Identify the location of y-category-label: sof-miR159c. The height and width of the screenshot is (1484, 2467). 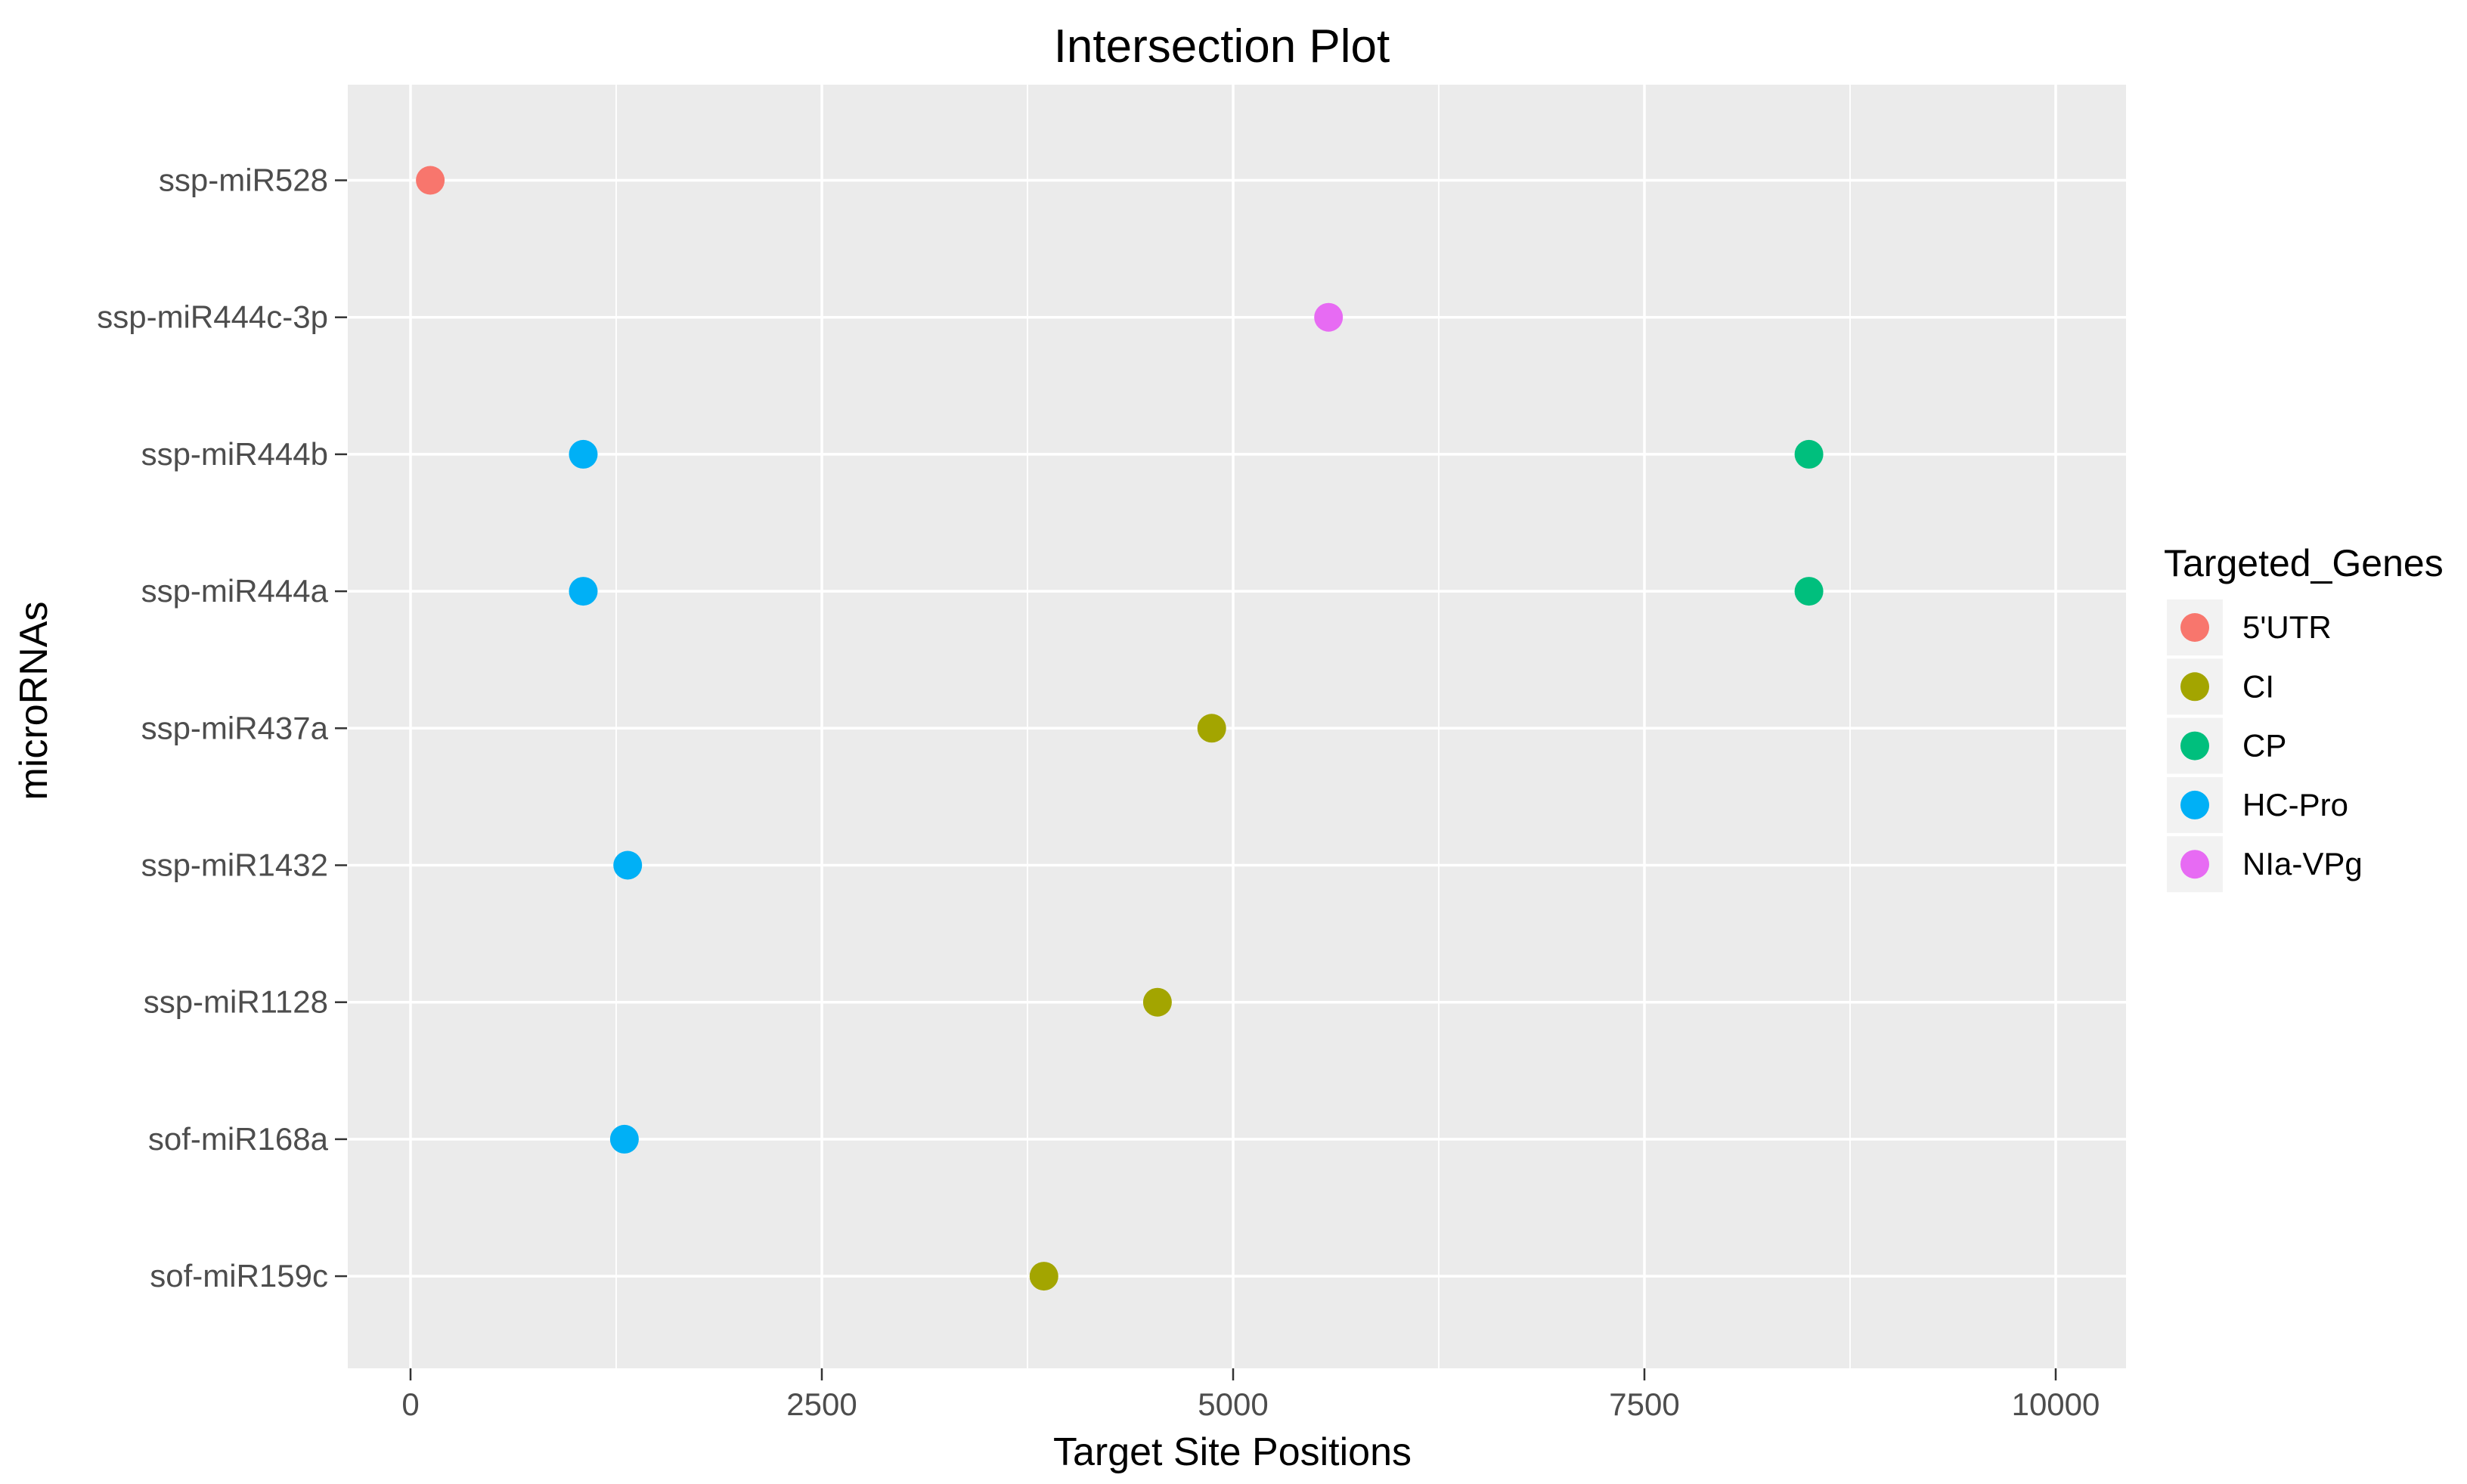
(239, 1275).